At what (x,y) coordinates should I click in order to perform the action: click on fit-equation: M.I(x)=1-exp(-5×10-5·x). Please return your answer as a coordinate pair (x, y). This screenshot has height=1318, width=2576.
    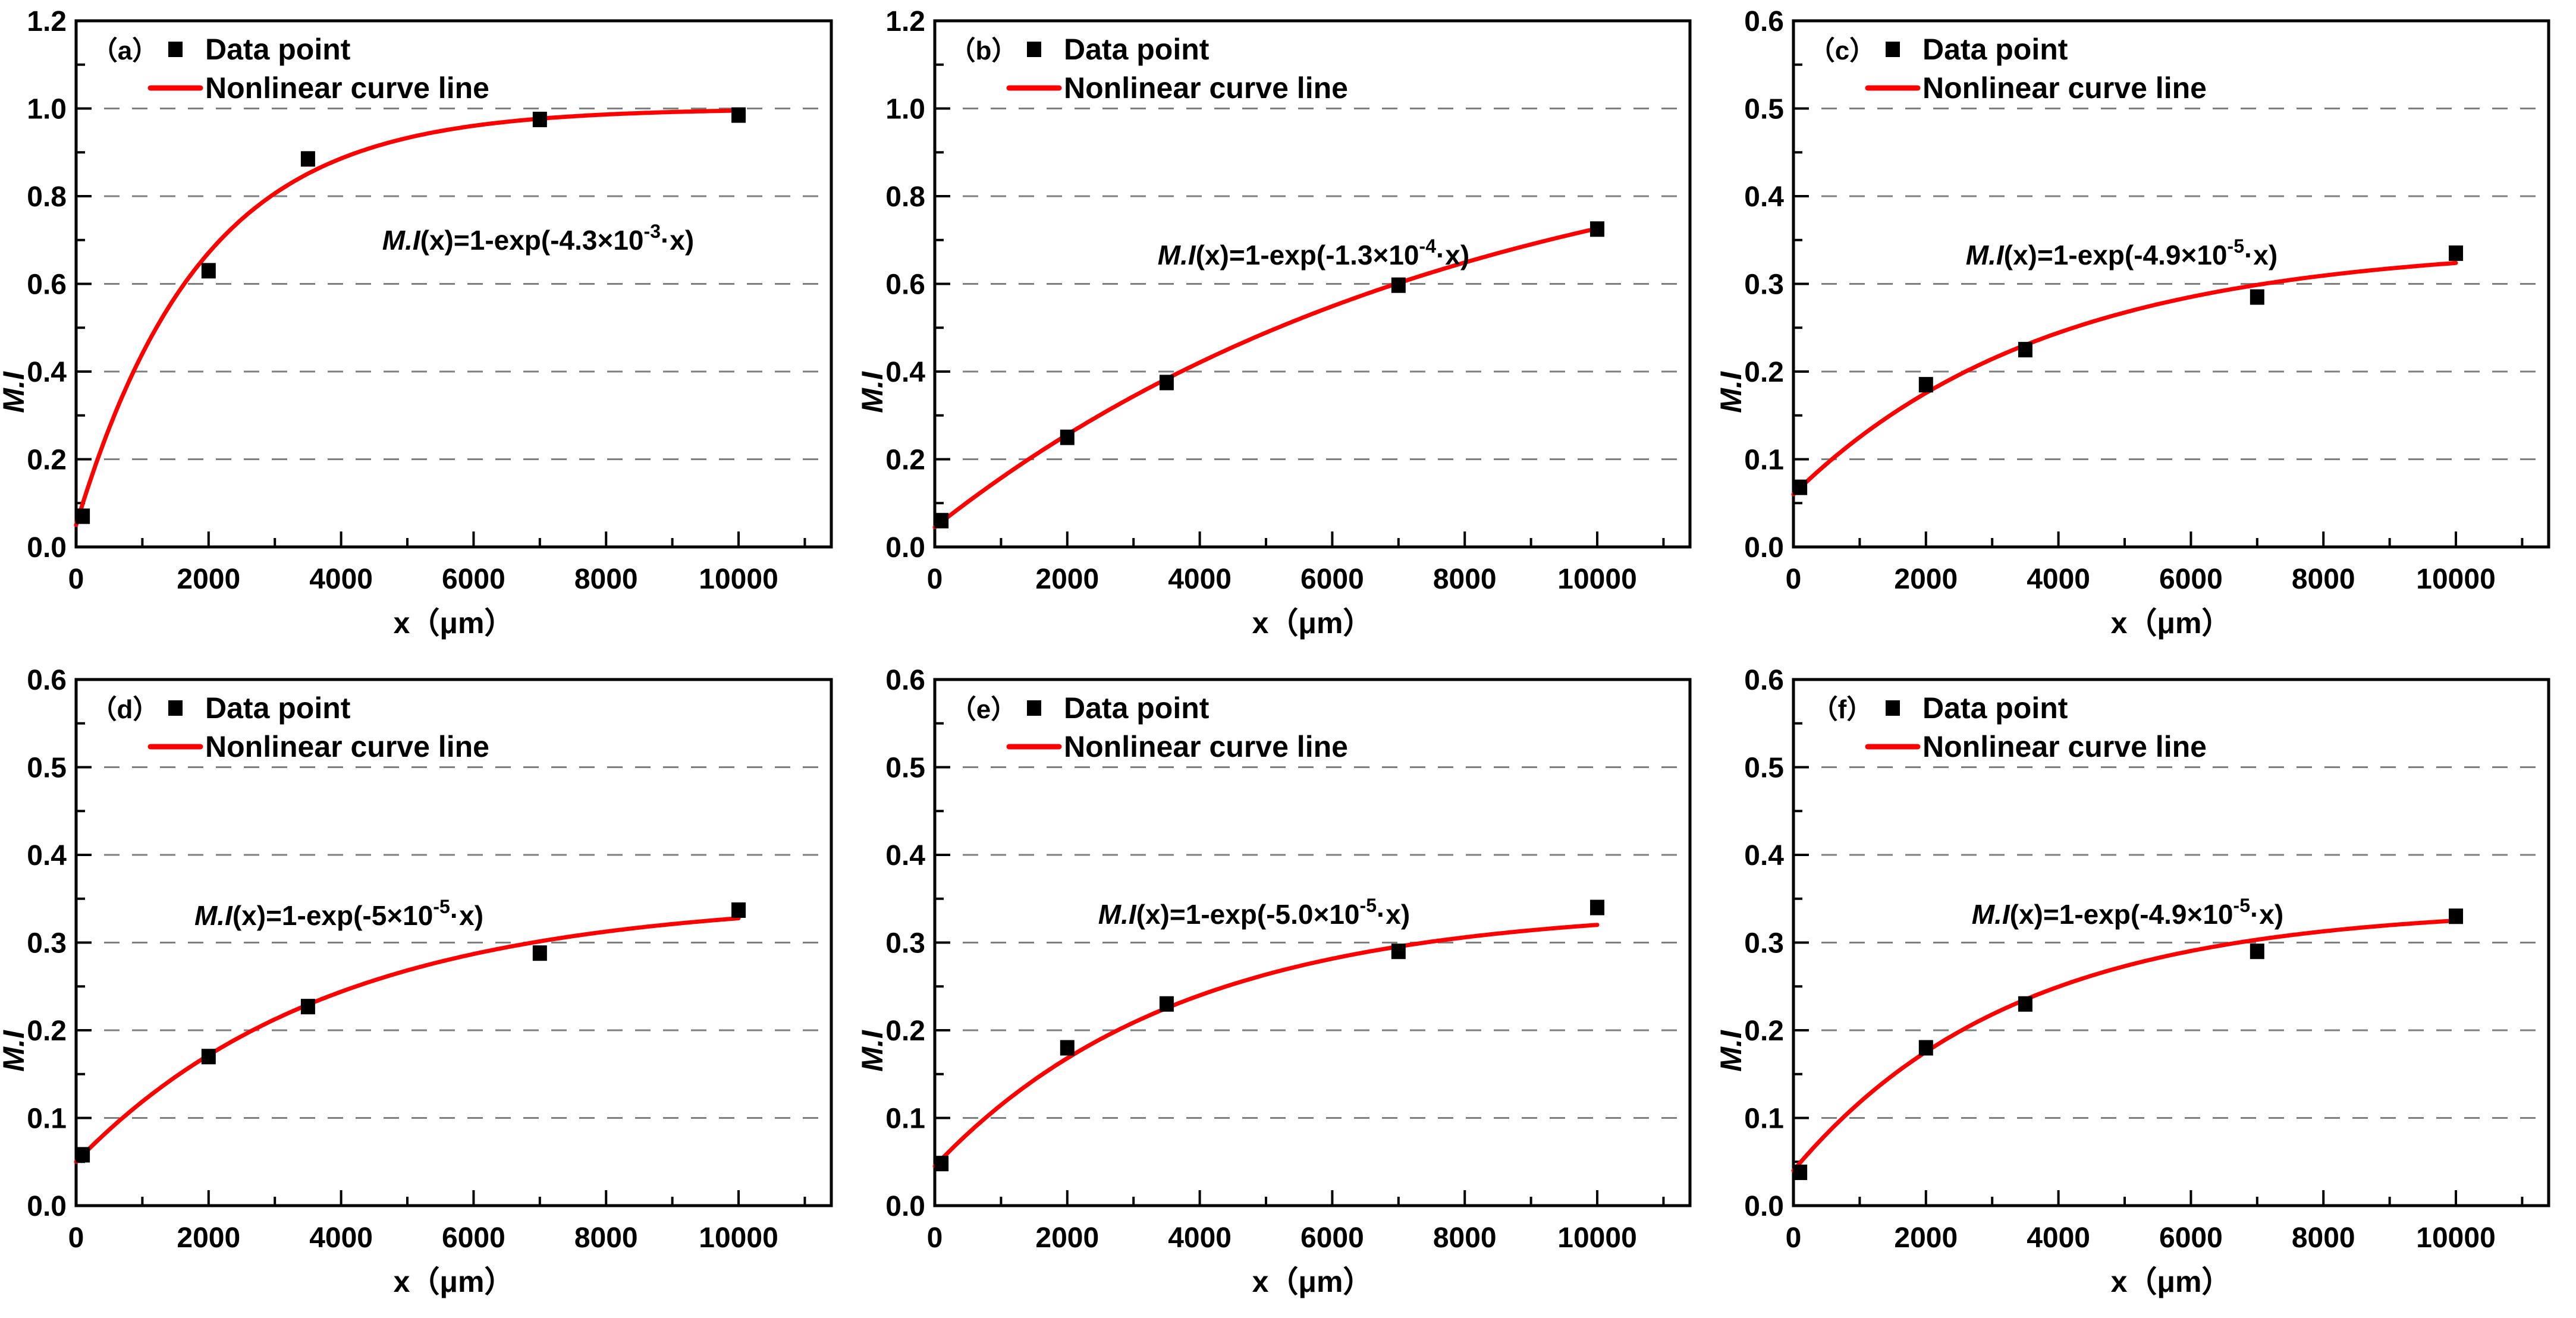
    Looking at the image, I should click on (338, 914).